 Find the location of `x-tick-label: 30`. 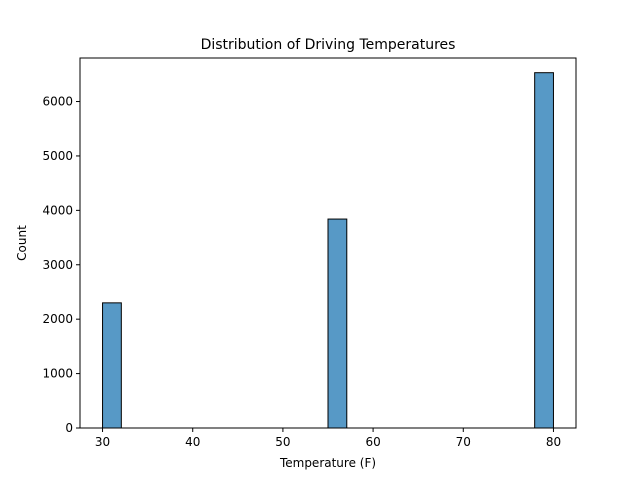

x-tick-label: 30 is located at coordinates (102, 442).